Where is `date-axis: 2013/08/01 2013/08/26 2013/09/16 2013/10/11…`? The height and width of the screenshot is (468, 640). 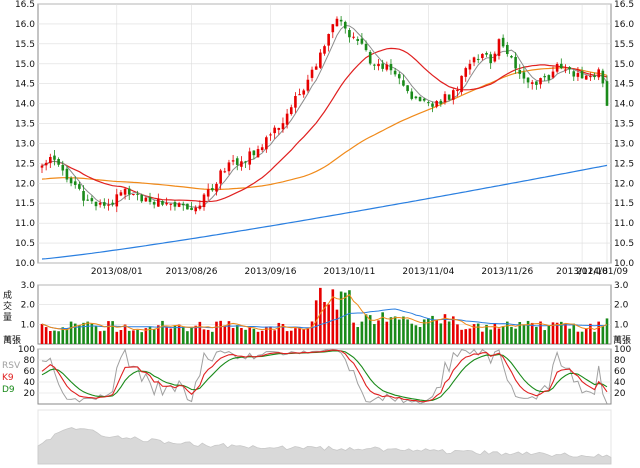
date-axis: 2013/08/01 2013/08/26 2013/09/16 2013/10/11… is located at coordinates (359, 272).